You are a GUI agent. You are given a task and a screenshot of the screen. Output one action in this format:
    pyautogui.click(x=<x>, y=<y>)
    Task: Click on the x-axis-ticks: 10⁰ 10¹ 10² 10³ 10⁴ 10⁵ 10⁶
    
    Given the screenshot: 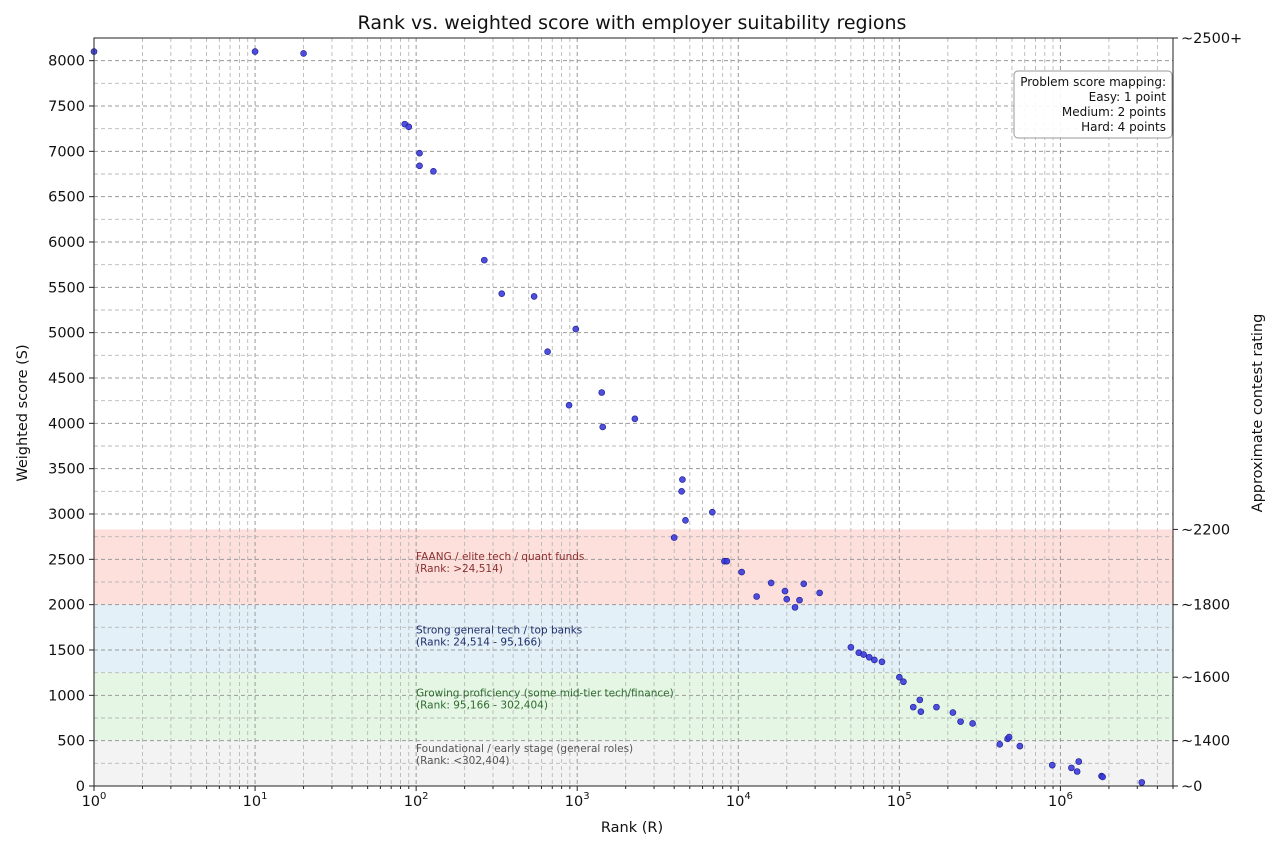 What is the action you would take?
    pyautogui.click(x=628, y=798)
    